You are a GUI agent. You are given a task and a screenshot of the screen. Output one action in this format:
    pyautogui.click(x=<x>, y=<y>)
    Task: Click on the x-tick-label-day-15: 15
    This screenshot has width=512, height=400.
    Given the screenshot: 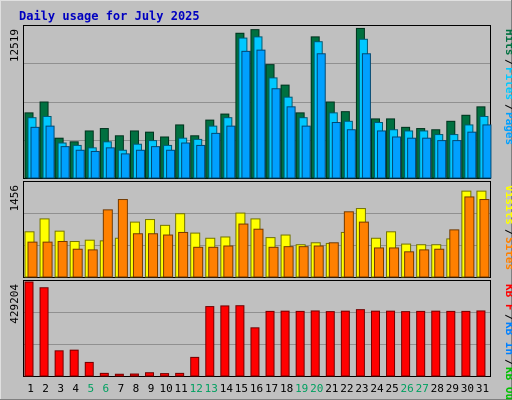 What is the action you would take?
    pyautogui.click(x=241, y=388)
    